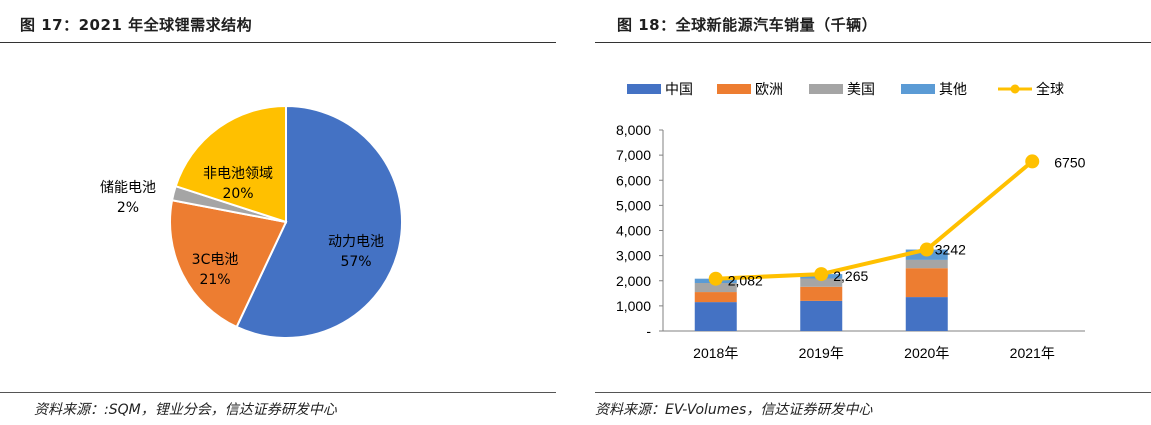 The height and width of the screenshot is (425, 1151). What do you see at coordinates (356, 242) in the screenshot?
I see `pie-label-name-power-battery: 动力电池` at bounding box center [356, 242].